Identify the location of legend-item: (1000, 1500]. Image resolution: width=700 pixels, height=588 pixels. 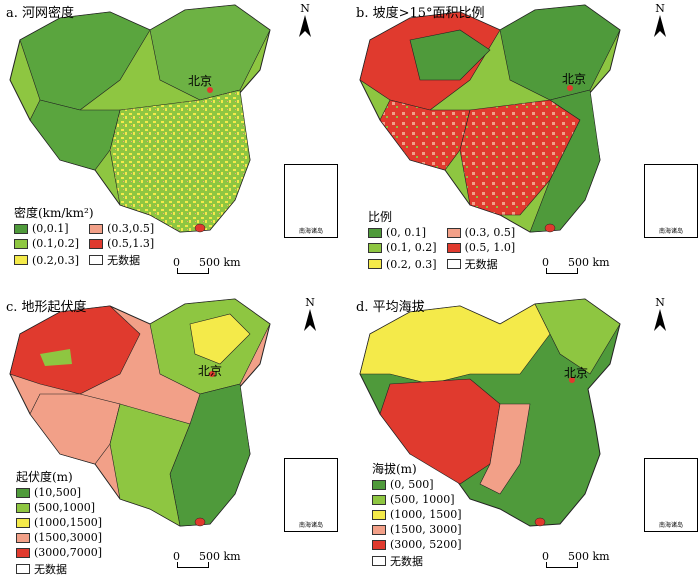
(417, 514).